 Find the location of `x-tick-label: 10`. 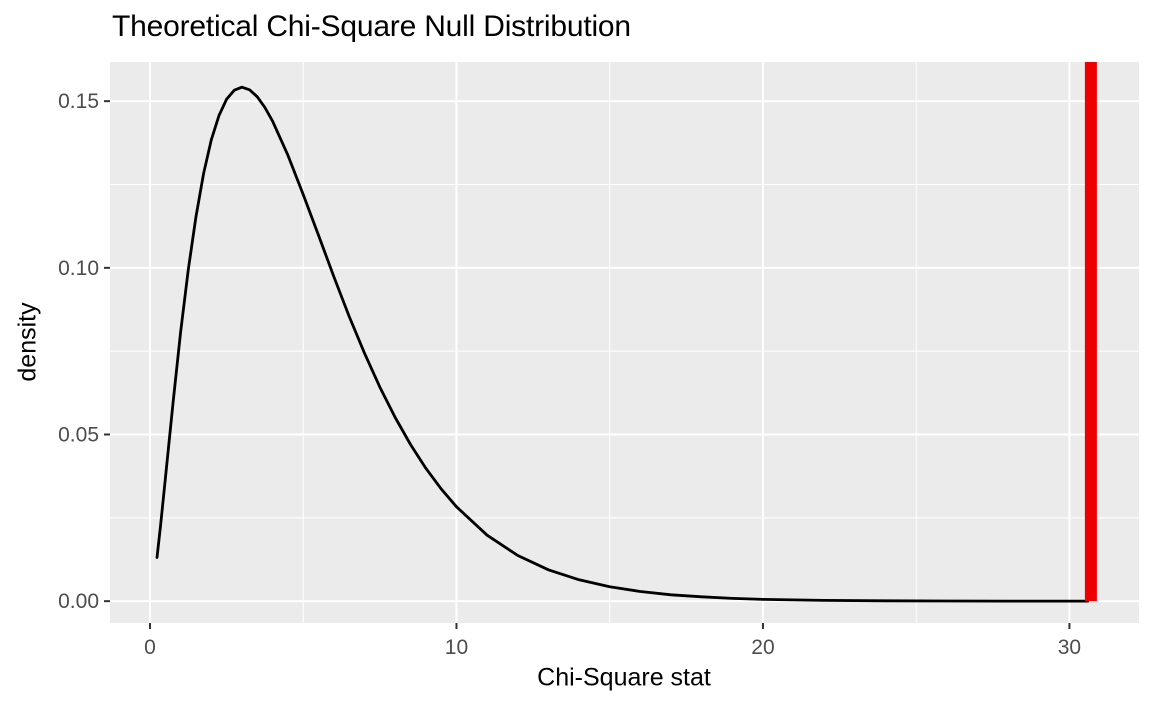

x-tick-label: 10 is located at coordinates (456, 647).